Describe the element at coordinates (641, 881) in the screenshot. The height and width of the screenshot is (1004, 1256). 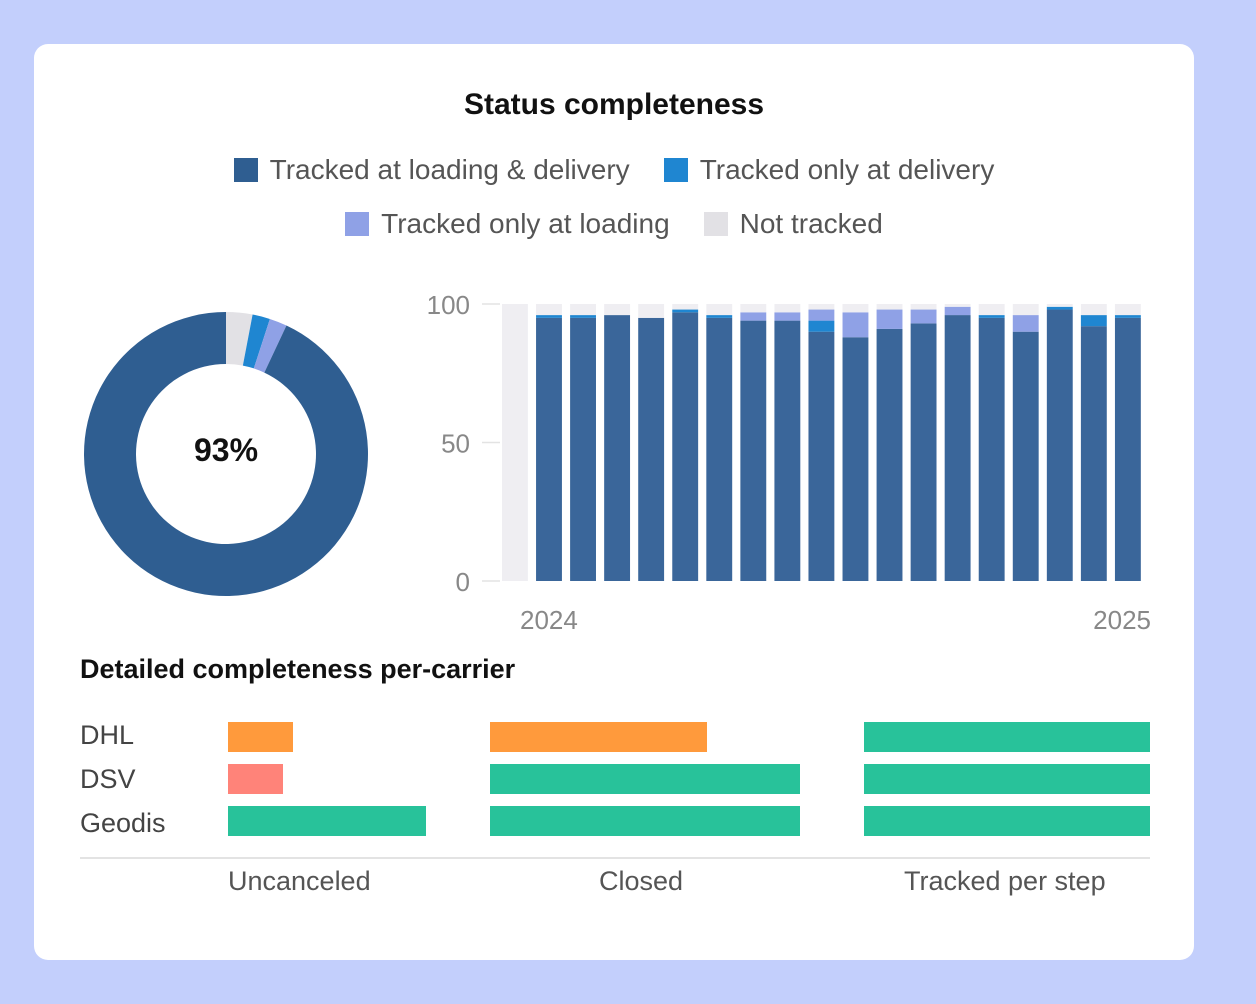
I see `column-label-closed: Closed` at that location.